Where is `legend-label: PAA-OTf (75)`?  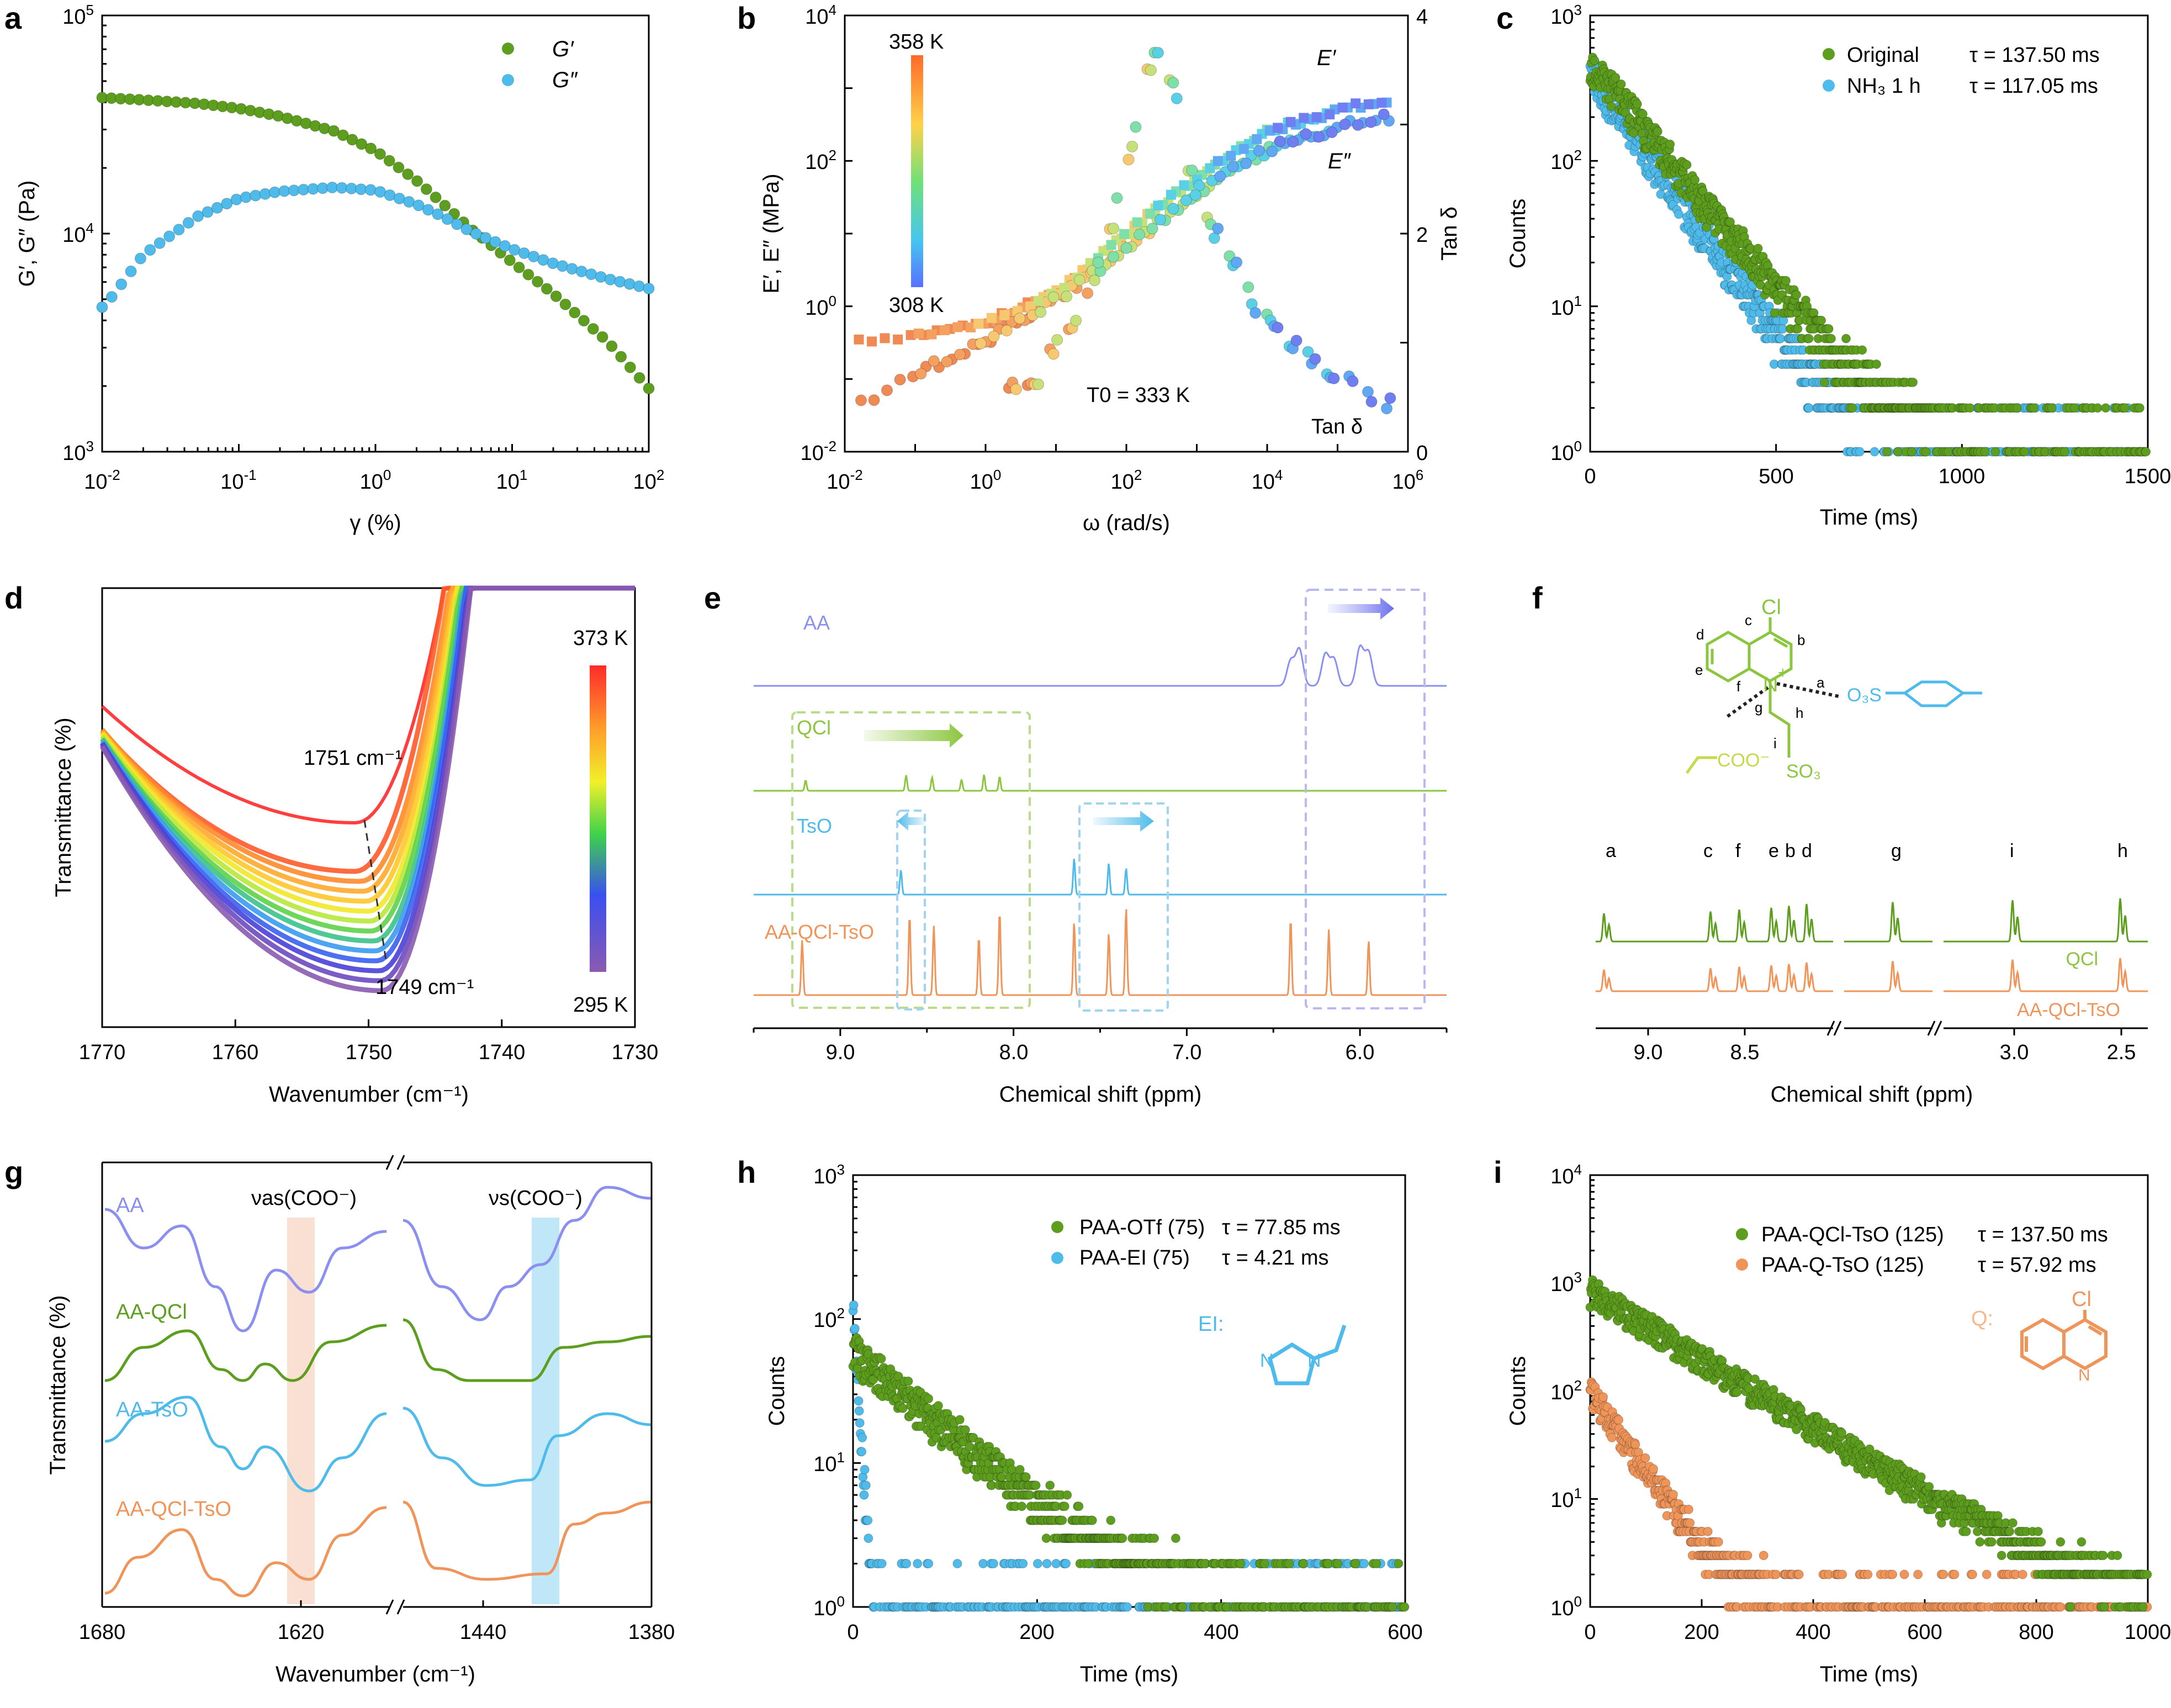
legend-label: PAA-OTf (75) is located at coordinates (1142, 1228).